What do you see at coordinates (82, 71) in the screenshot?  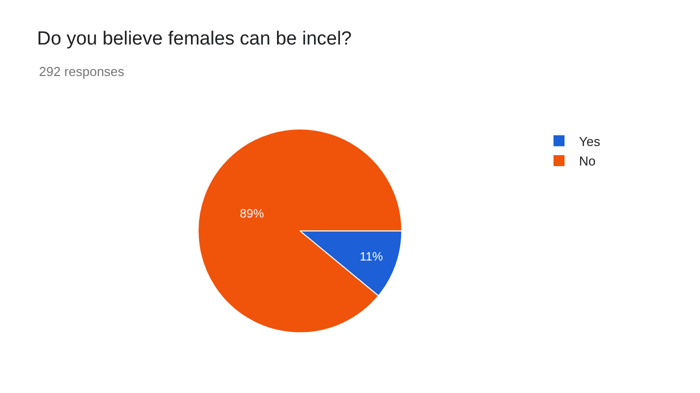 I see `text: 292 responses` at bounding box center [82, 71].